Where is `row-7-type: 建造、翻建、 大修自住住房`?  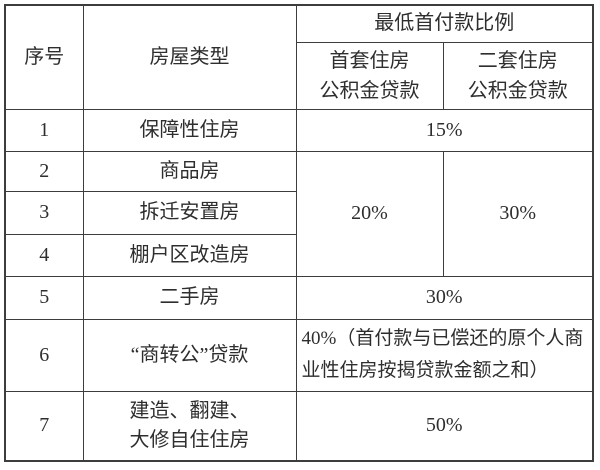 row-7-type: 建造、翻建、 大修自住住房 is located at coordinates (189, 426).